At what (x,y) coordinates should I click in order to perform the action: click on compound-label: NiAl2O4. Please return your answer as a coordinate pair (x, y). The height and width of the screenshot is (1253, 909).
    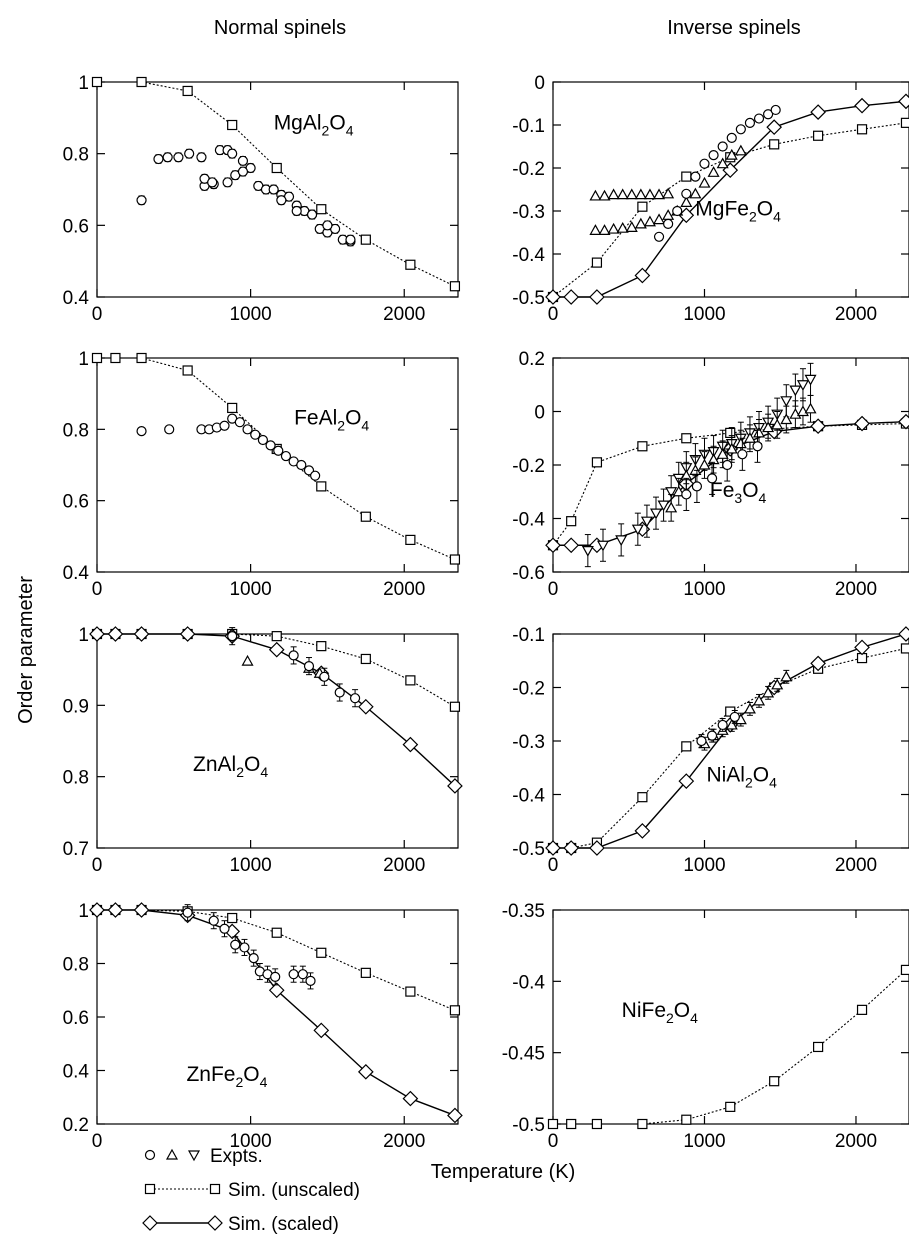
    Looking at the image, I should click on (741, 777).